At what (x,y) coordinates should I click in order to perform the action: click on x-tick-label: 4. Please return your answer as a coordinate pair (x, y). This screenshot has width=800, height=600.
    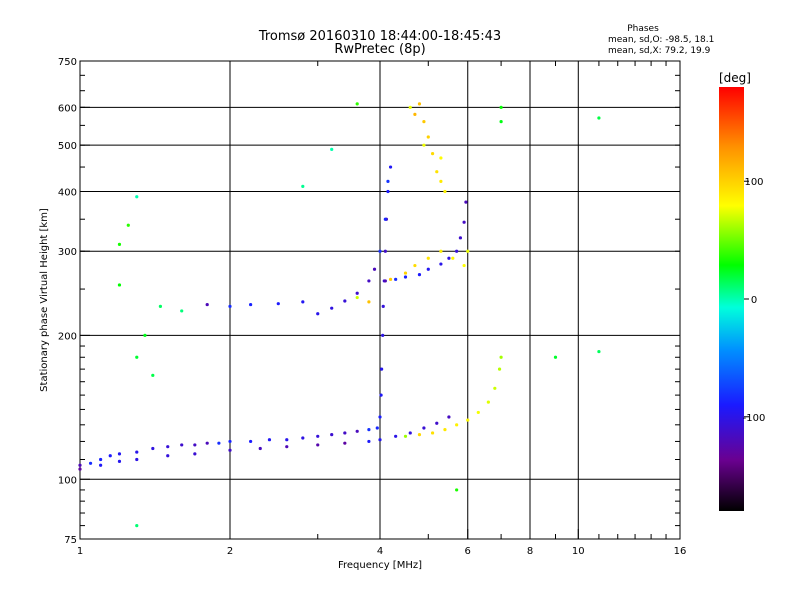
    Looking at the image, I should click on (380, 551).